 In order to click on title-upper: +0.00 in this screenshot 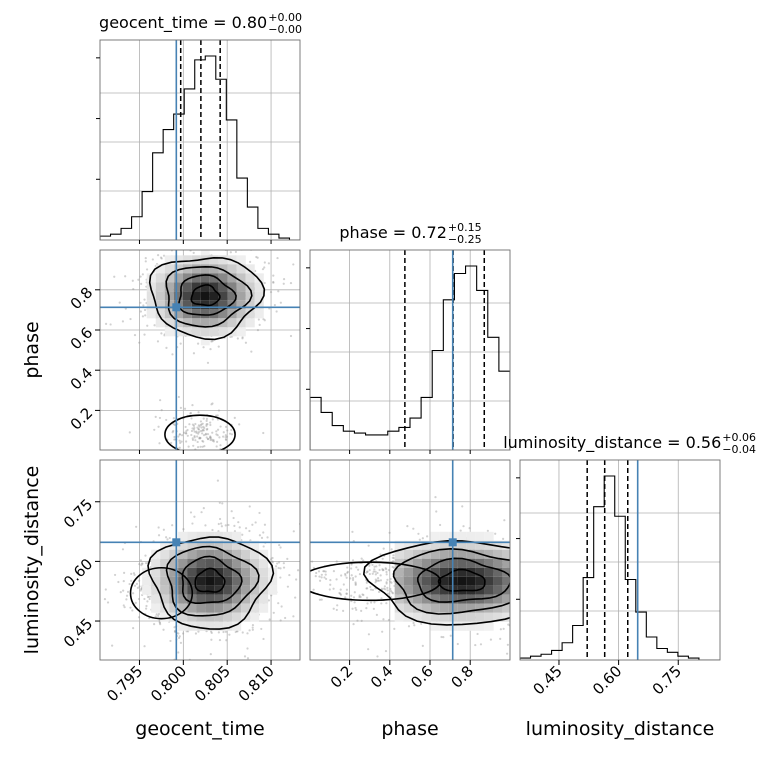, I will do `click(285, 17)`.